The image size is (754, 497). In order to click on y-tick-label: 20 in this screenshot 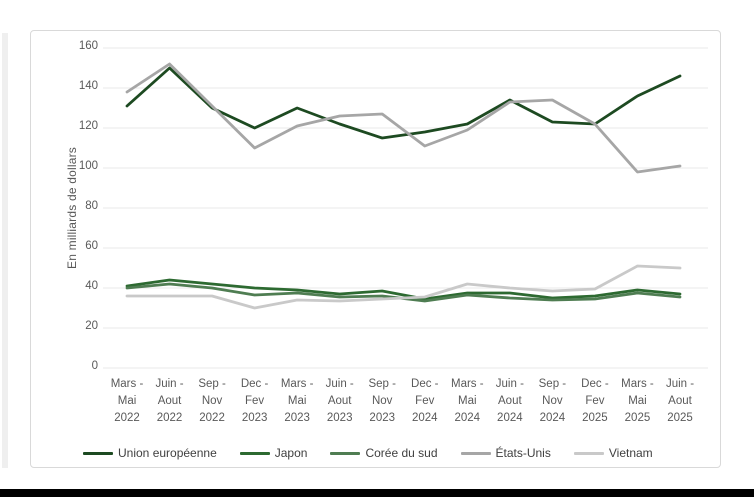, I will do `click(91, 326)`.